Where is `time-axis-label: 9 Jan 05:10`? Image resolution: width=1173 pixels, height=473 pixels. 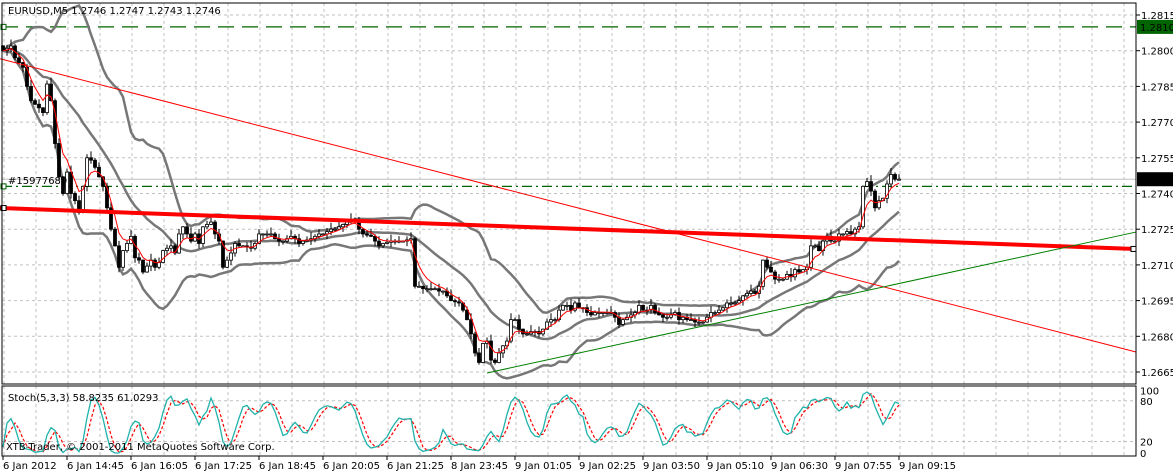
time-axis-label: 9 Jan 05:10 is located at coordinates (735, 466).